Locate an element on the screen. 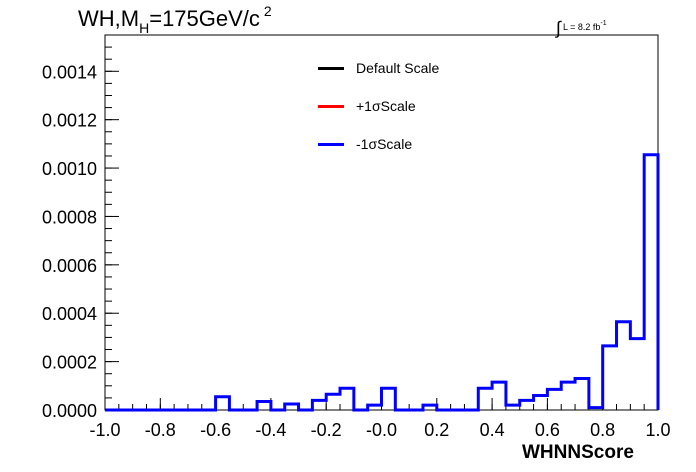 This screenshot has height=472, width=696. legend-label: +1σScale is located at coordinates (386, 106).